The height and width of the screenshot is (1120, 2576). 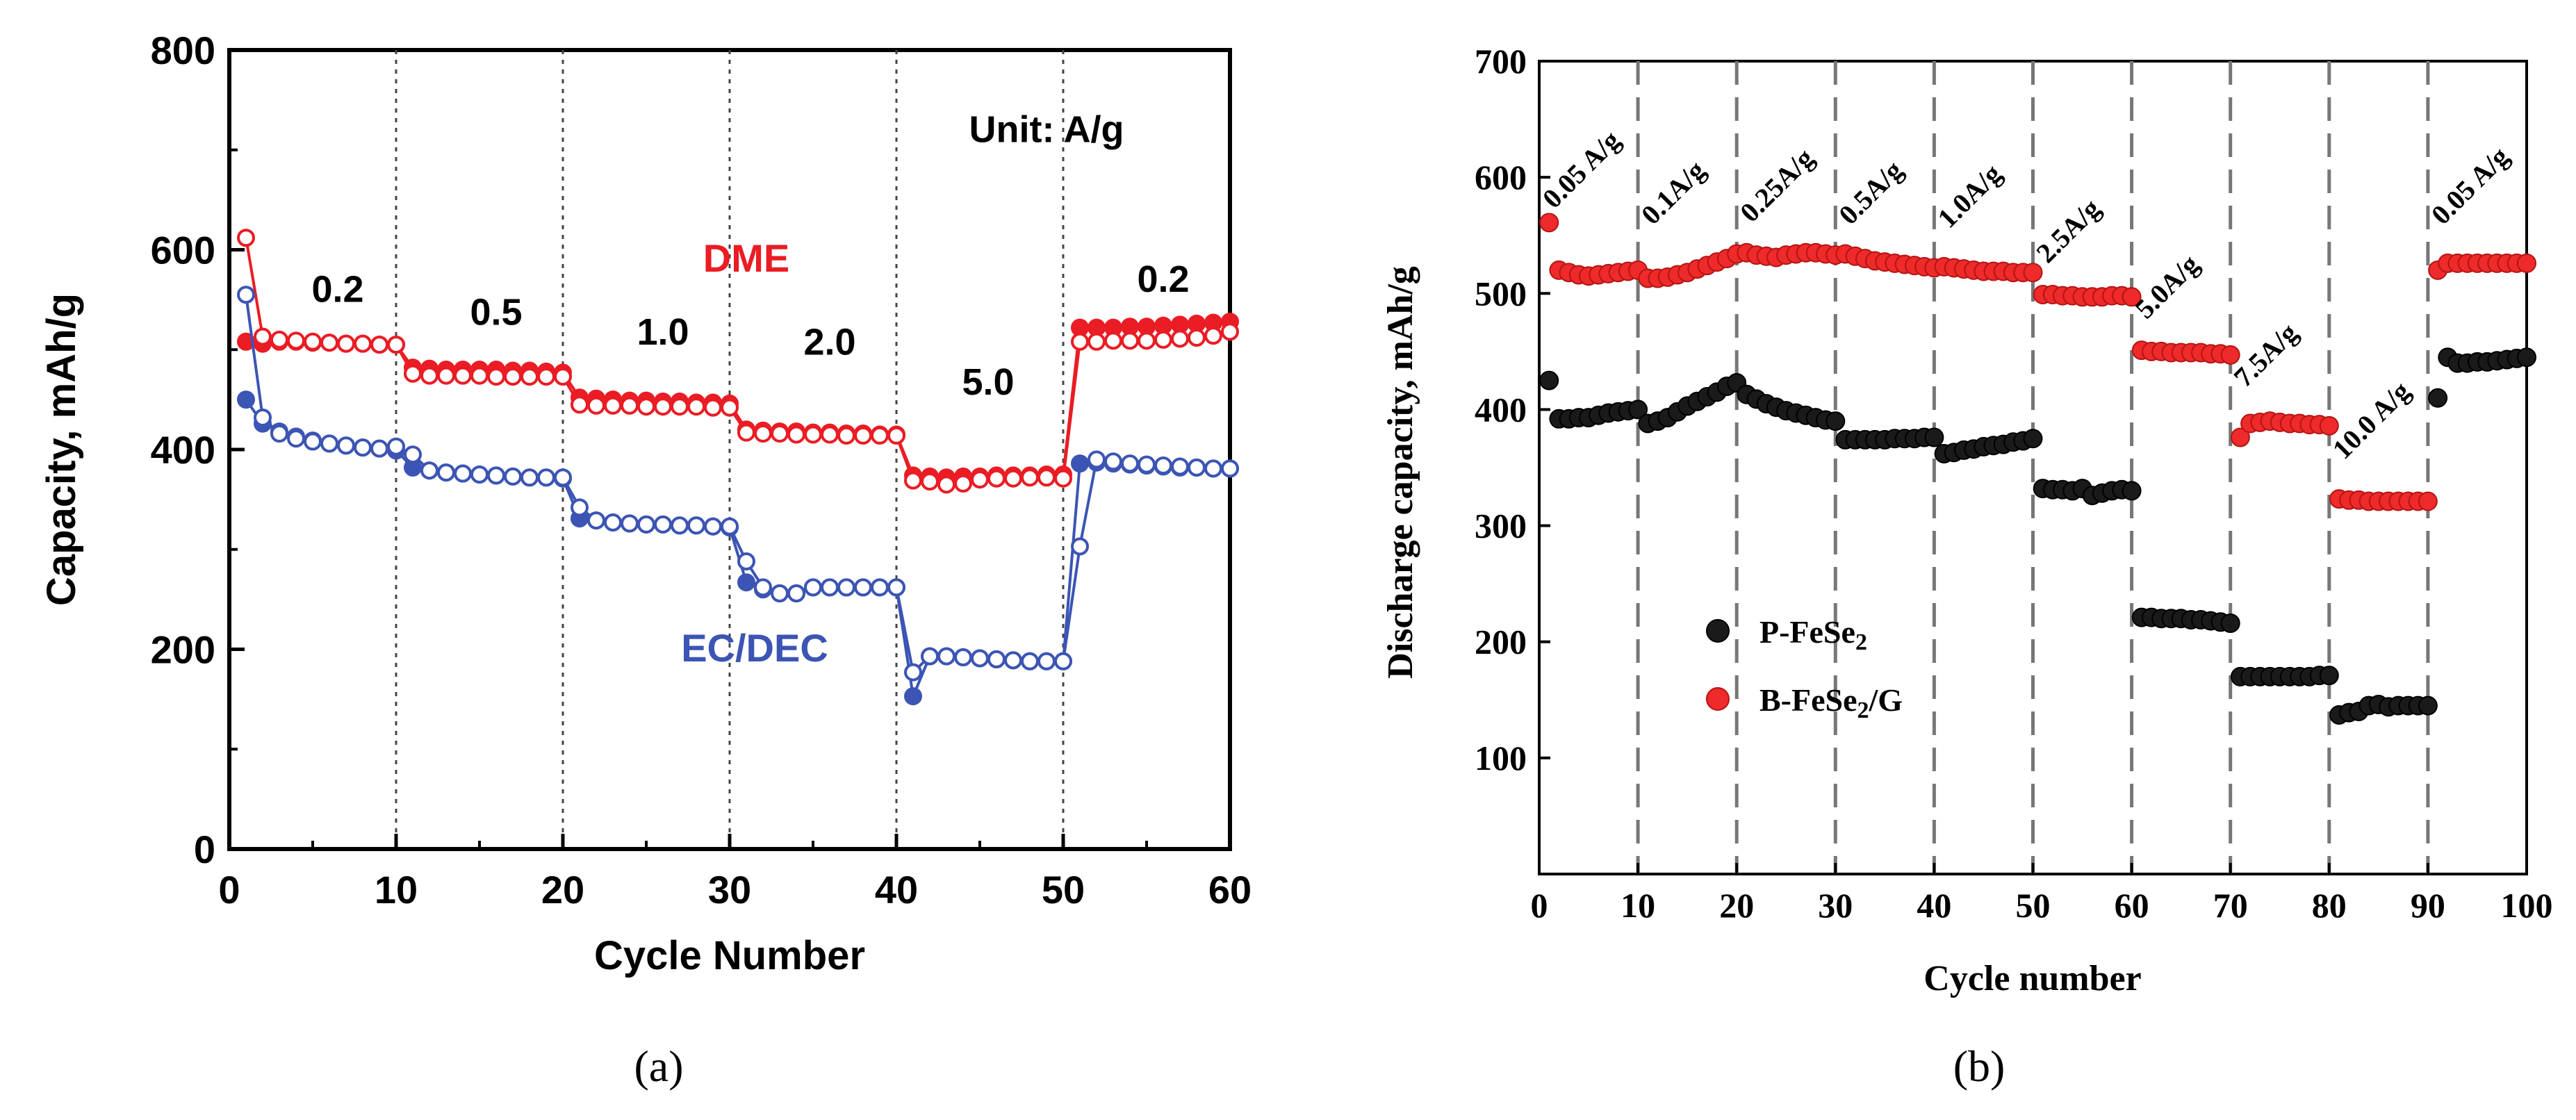 What do you see at coordinates (1870, 192) in the screenshot?
I see `rate-label: 0.5A/g` at bounding box center [1870, 192].